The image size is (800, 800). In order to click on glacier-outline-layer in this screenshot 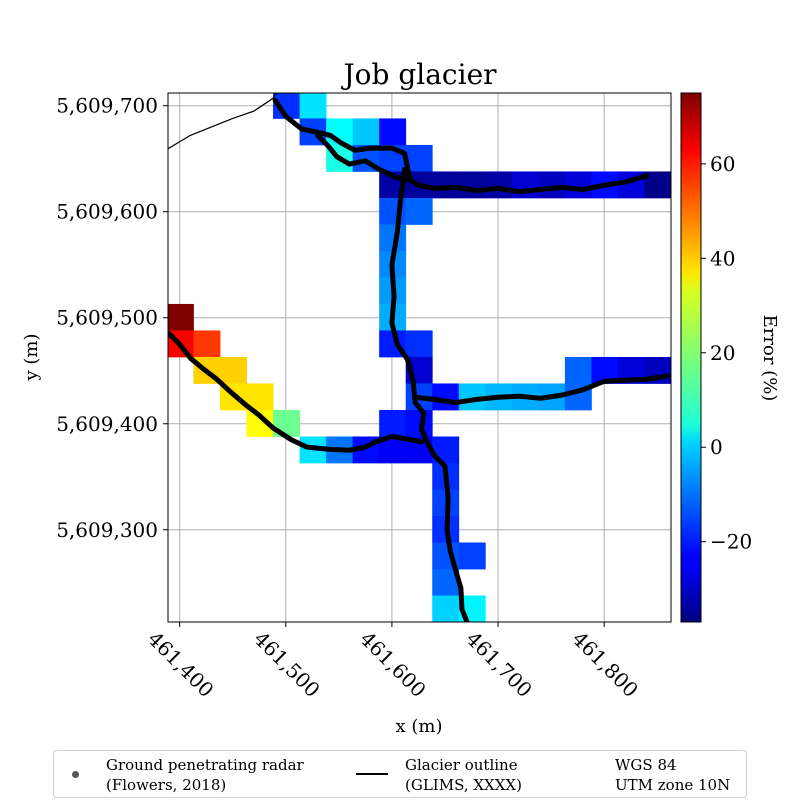, I will do `click(222, 121)`.